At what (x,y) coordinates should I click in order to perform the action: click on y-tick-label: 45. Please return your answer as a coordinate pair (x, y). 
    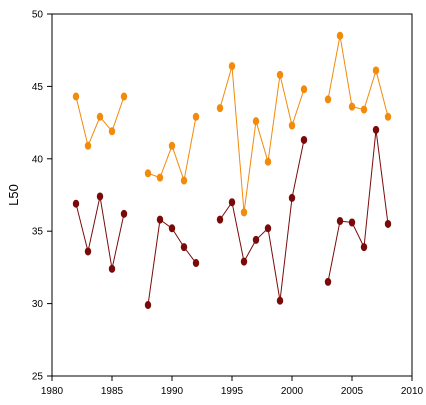
    Looking at the image, I should click on (38, 87).